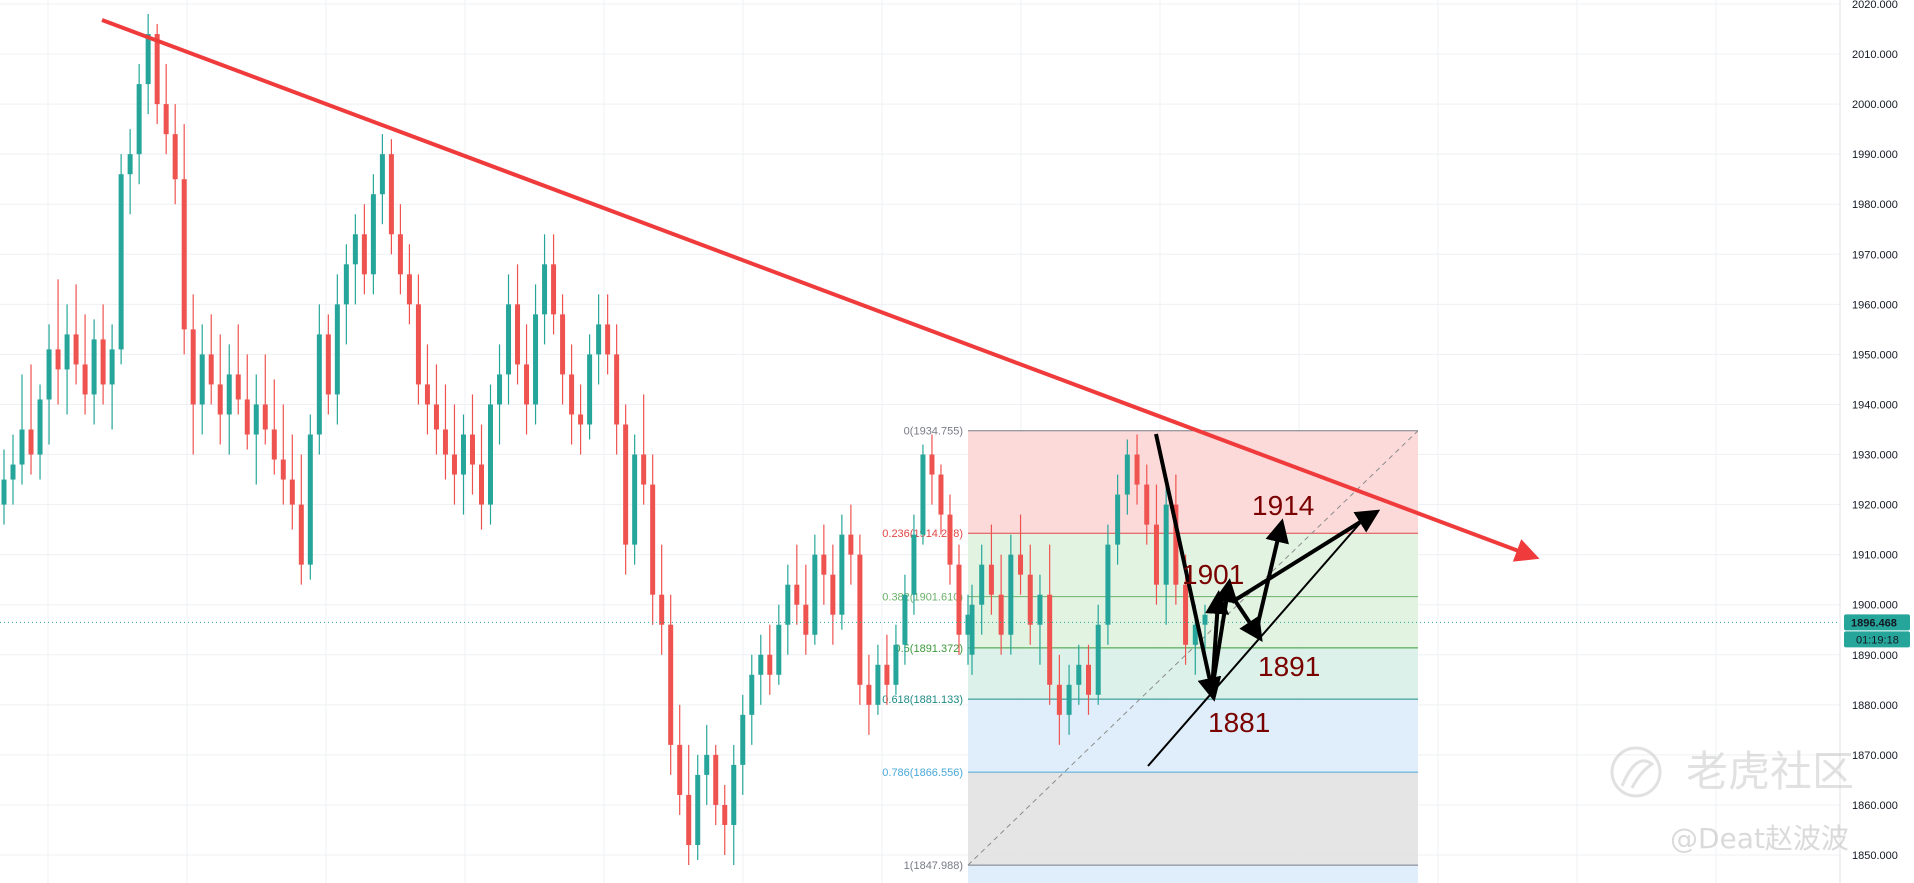 The image size is (1914, 883). What do you see at coordinates (1759, 838) in the screenshot?
I see `watermark-handle: @Deat赵波波` at bounding box center [1759, 838].